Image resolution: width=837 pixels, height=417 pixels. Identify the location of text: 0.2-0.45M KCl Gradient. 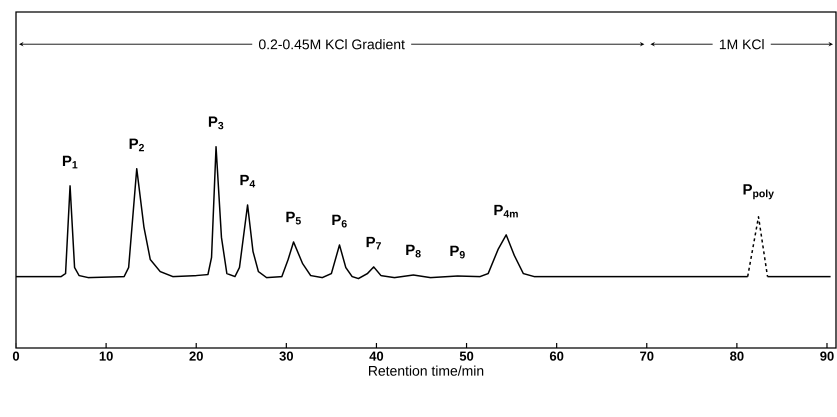
(331, 44).